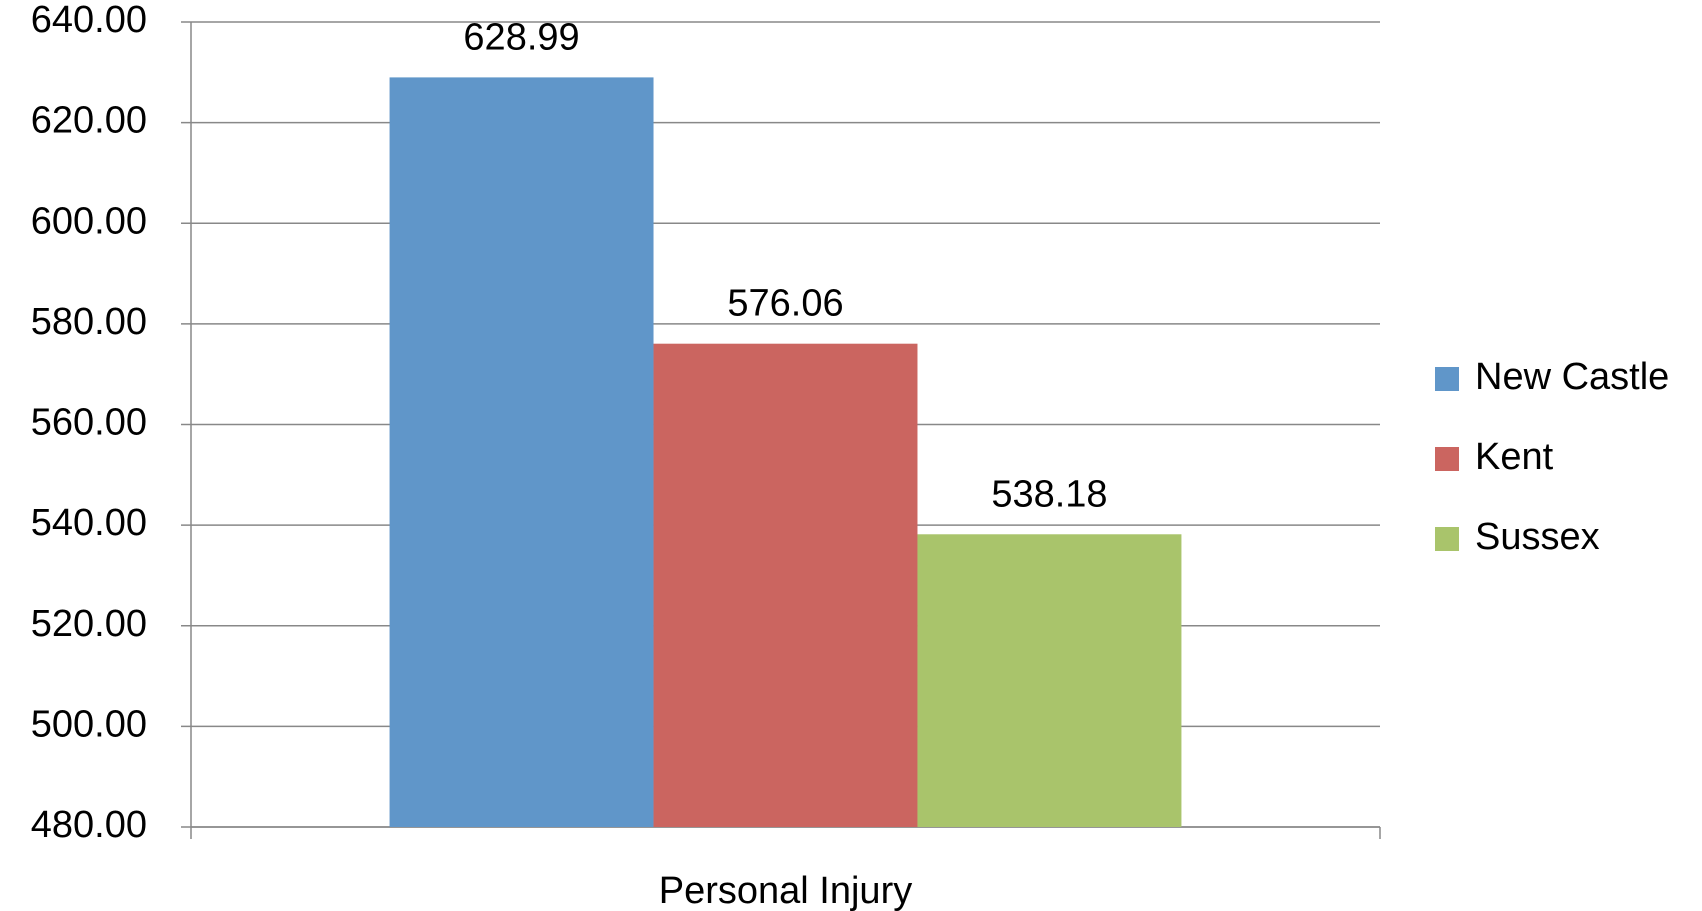  Describe the element at coordinates (89, 322) in the screenshot. I see `y-tick-label: 580.00` at that location.